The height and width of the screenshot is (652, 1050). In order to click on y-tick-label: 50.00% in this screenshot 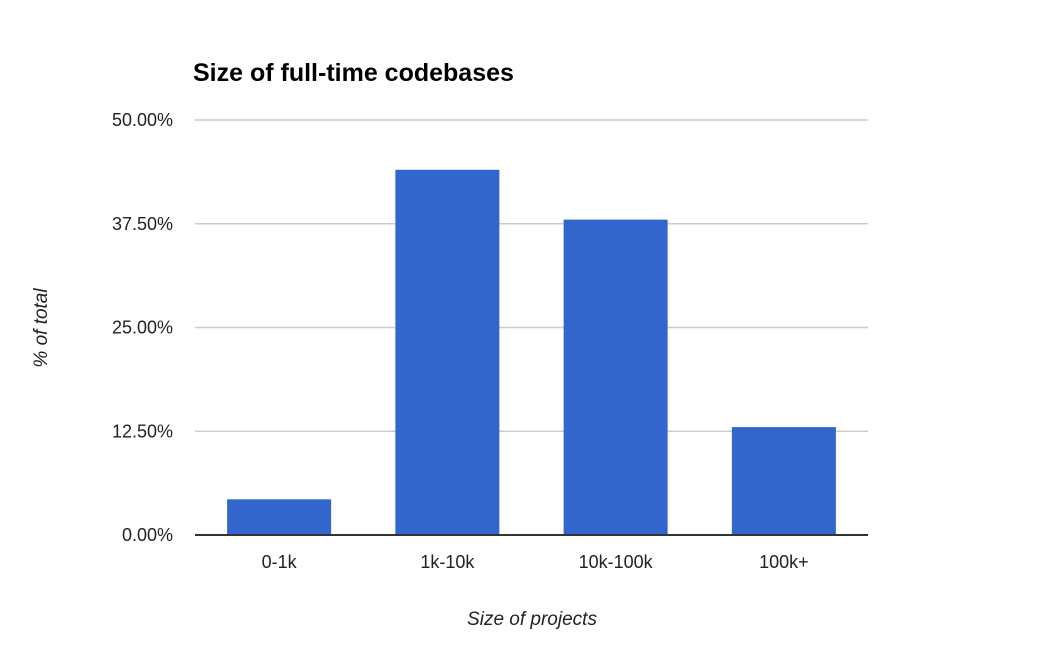, I will do `click(142, 120)`.